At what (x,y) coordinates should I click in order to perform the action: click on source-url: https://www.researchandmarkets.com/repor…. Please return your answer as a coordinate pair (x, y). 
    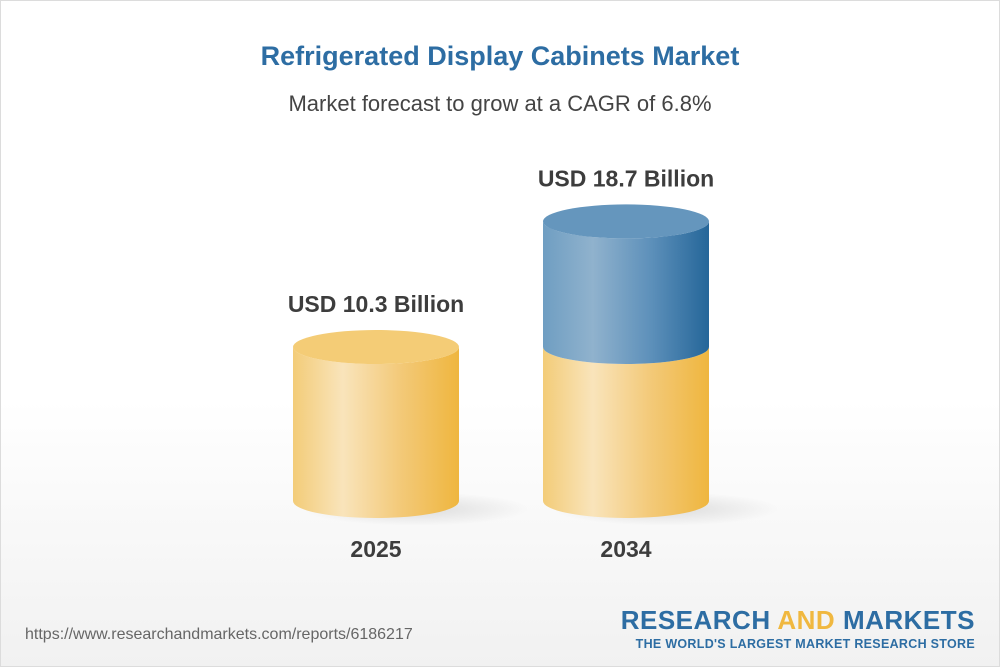
    Looking at the image, I should click on (219, 634).